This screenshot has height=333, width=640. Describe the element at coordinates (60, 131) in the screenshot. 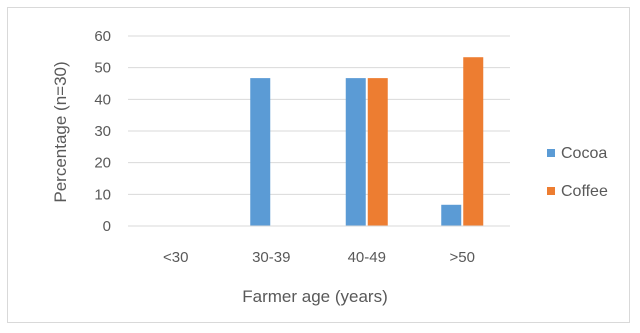

I see `y-axis-title: Percentage (n=30)` at that location.